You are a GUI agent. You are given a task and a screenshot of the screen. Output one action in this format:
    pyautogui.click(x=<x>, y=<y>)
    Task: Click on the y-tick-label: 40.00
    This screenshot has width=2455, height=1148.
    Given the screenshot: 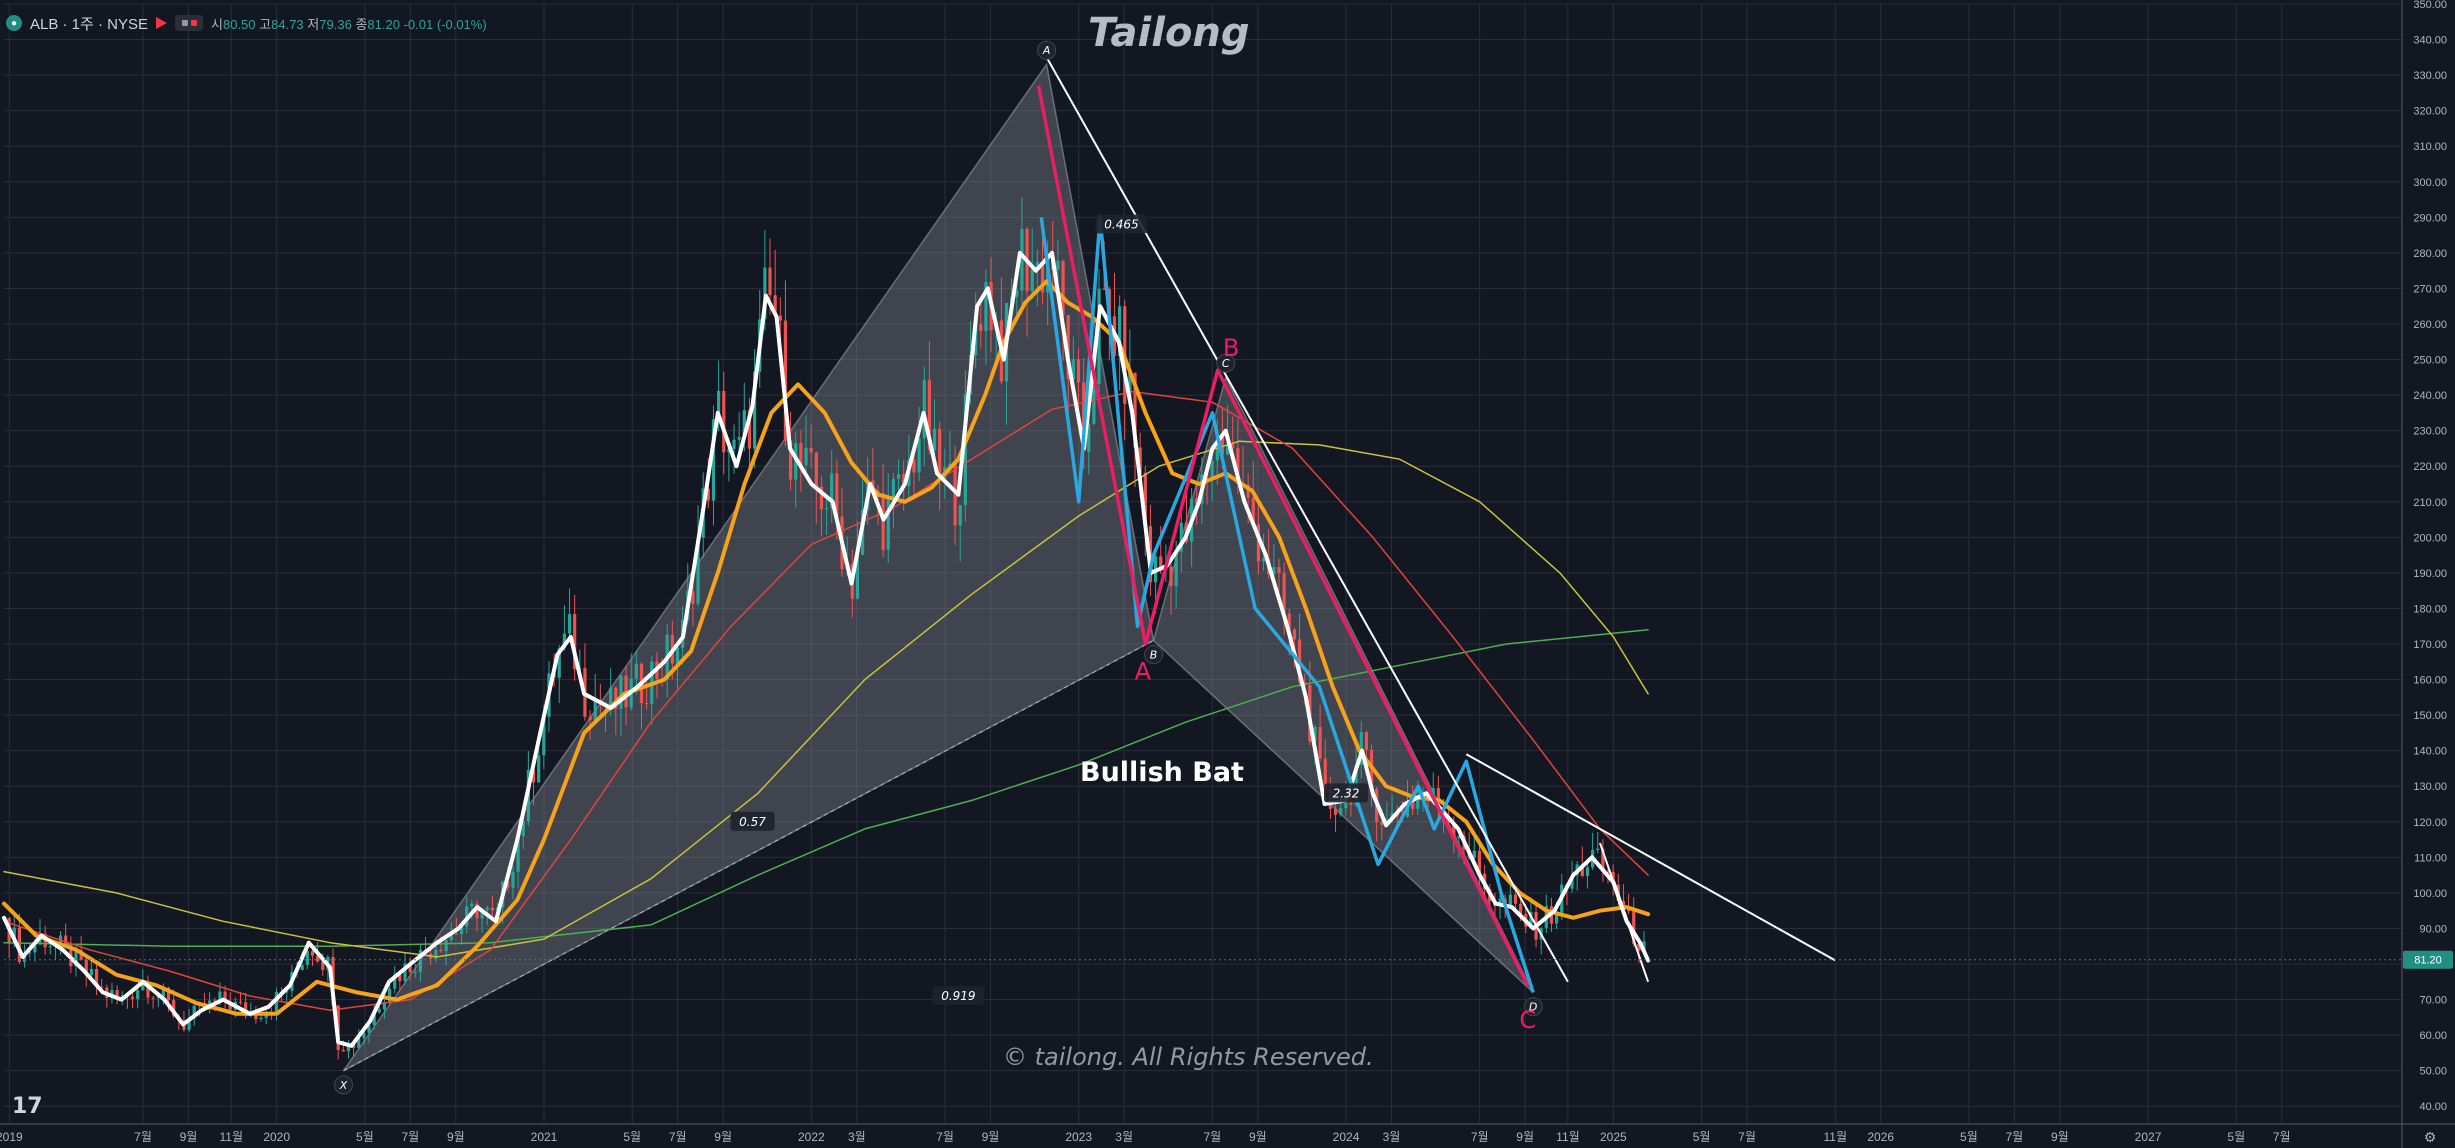 What is the action you would take?
    pyautogui.click(x=2433, y=1107)
    